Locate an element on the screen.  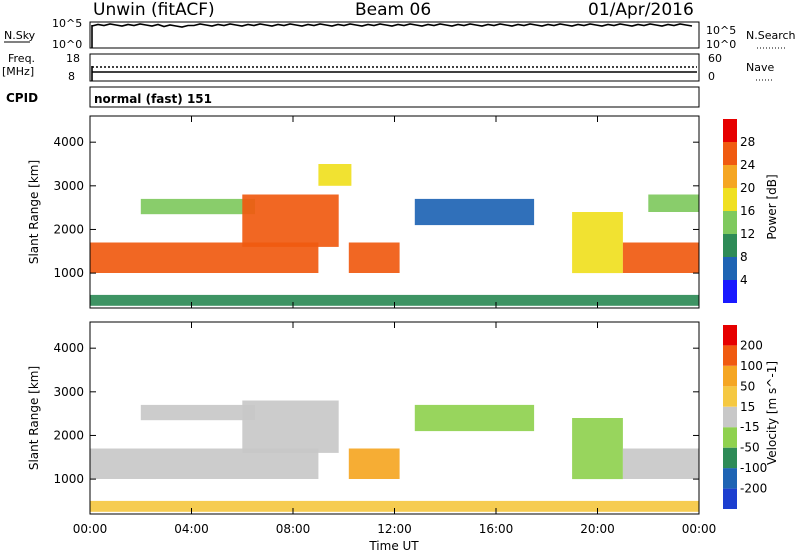
nsky-panel: N.Sky 10^5 10^0 10^5 10^0 N.Search is located at coordinates (400, 34).